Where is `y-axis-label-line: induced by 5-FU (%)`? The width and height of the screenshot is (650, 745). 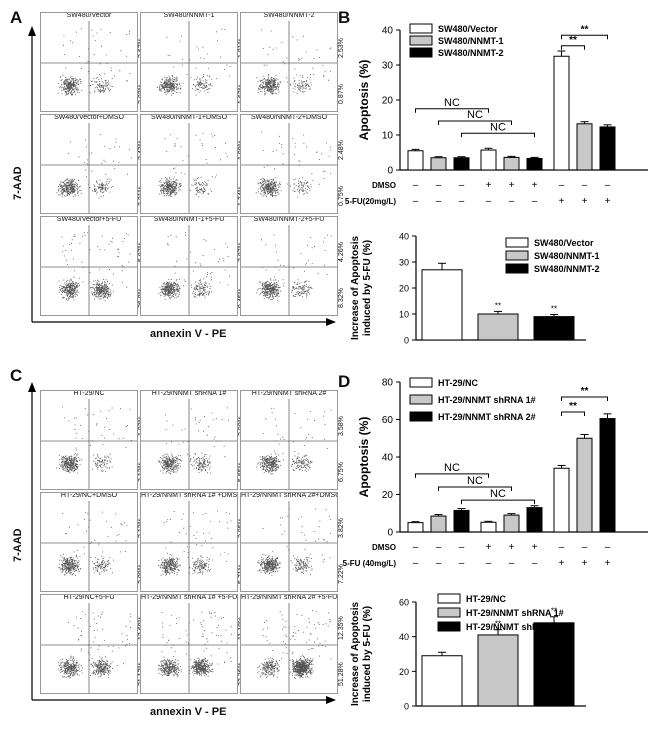
y-axis-label-line: induced by 5-FU (%) is located at coordinates (367, 654).